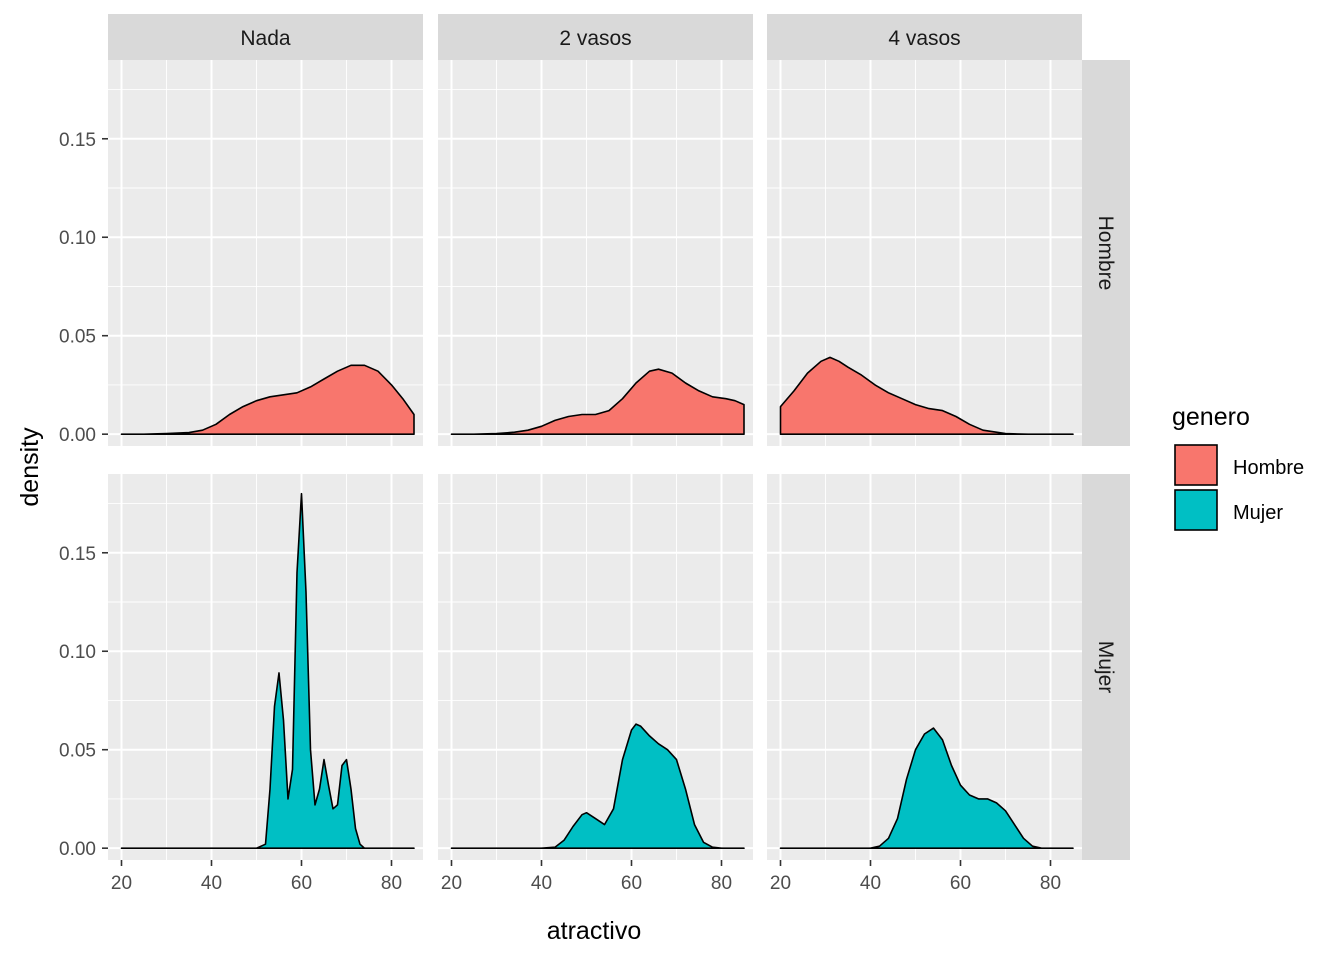 This screenshot has width=1344, height=960. Describe the element at coordinates (267, 399) in the screenshot. I see `density-area-hombre-nada` at that location.